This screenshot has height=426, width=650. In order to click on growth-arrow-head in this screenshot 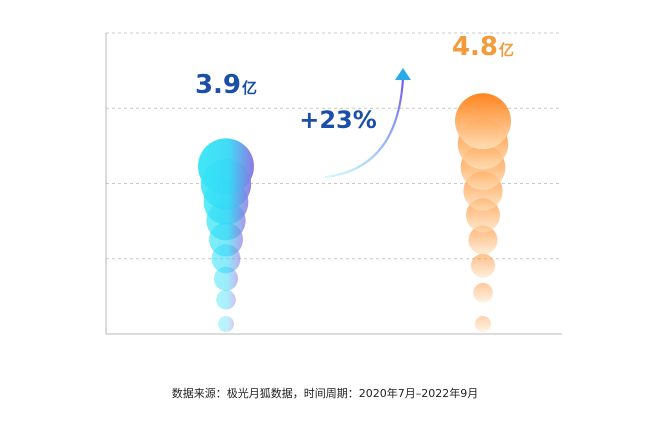, I will do `click(403, 74)`.